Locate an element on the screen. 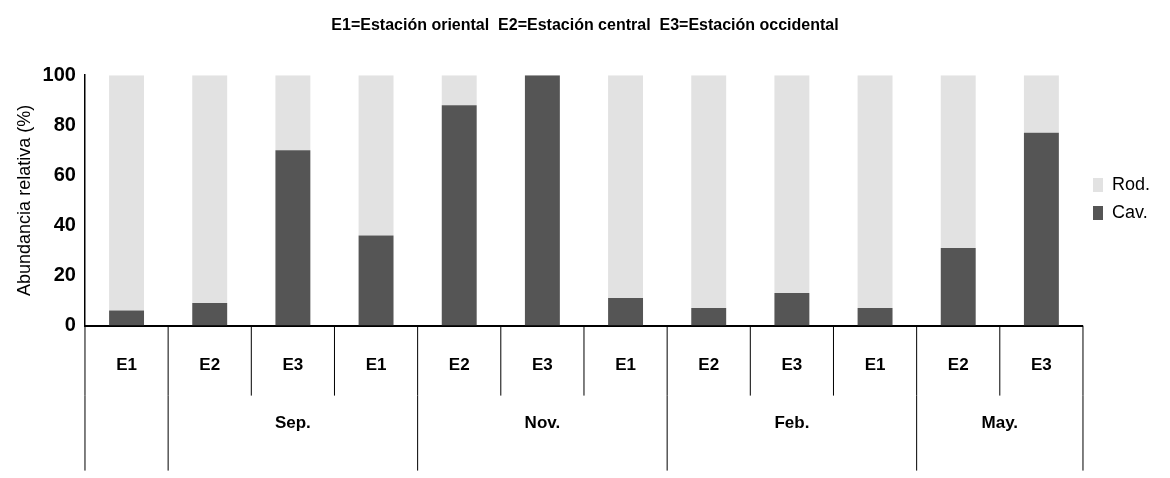 Image resolution: width=1170 pixels, height=478 pixels. legend-label: Rod. is located at coordinates (1131, 183).